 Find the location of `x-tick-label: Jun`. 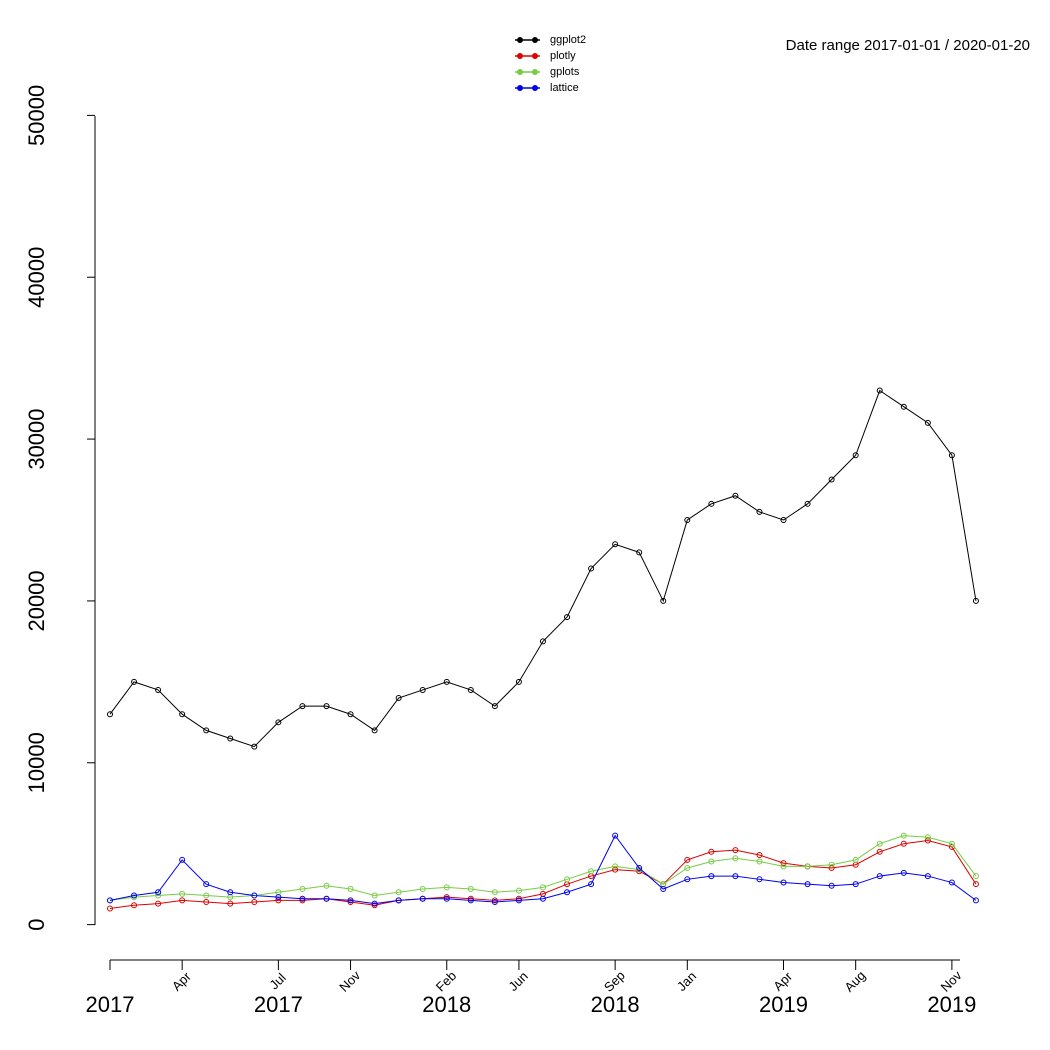

x-tick-label: Jun is located at coordinates (517, 981).